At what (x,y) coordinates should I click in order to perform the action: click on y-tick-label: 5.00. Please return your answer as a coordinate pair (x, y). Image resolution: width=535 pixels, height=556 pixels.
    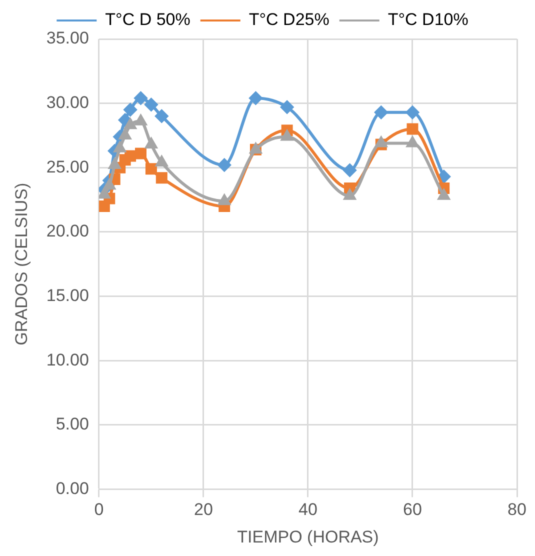
    Looking at the image, I should click on (72, 424).